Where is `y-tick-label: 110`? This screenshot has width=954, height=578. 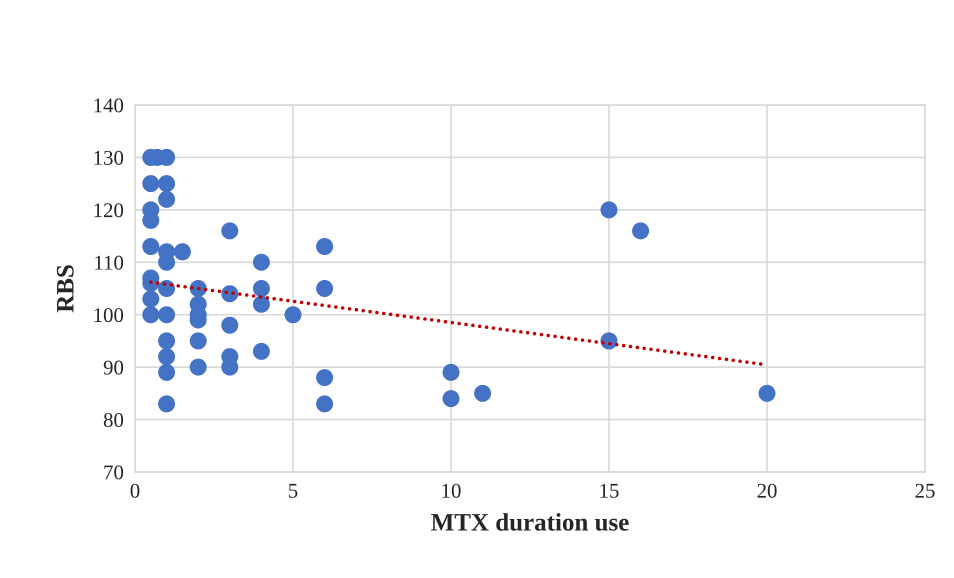
y-tick-label: 110 is located at coordinates (109, 263).